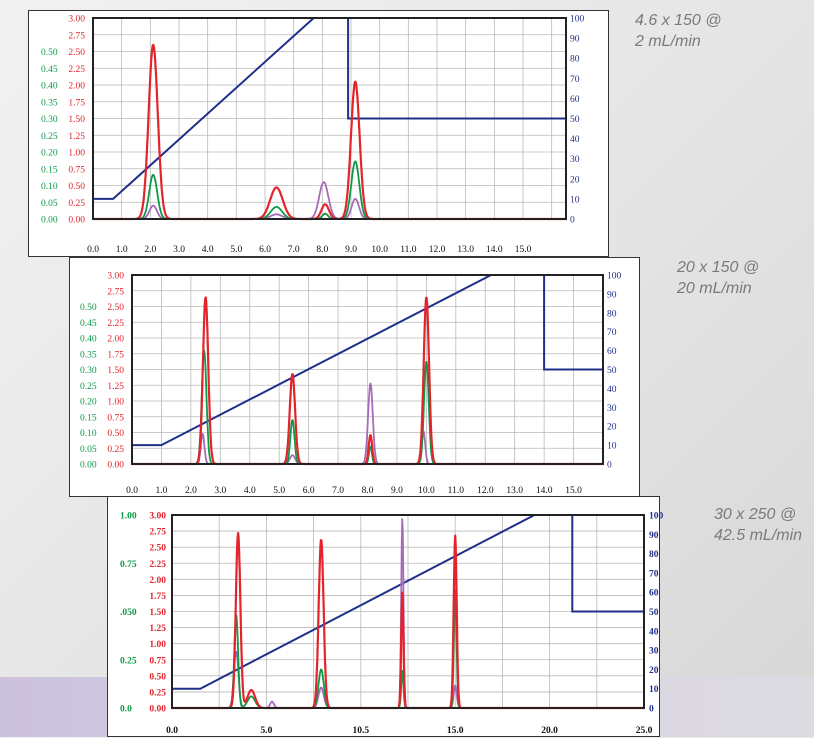 The image size is (814, 738). What do you see at coordinates (678, 20) in the screenshot?
I see `caption-1-line-1: 4.6 x 150 @` at bounding box center [678, 20].